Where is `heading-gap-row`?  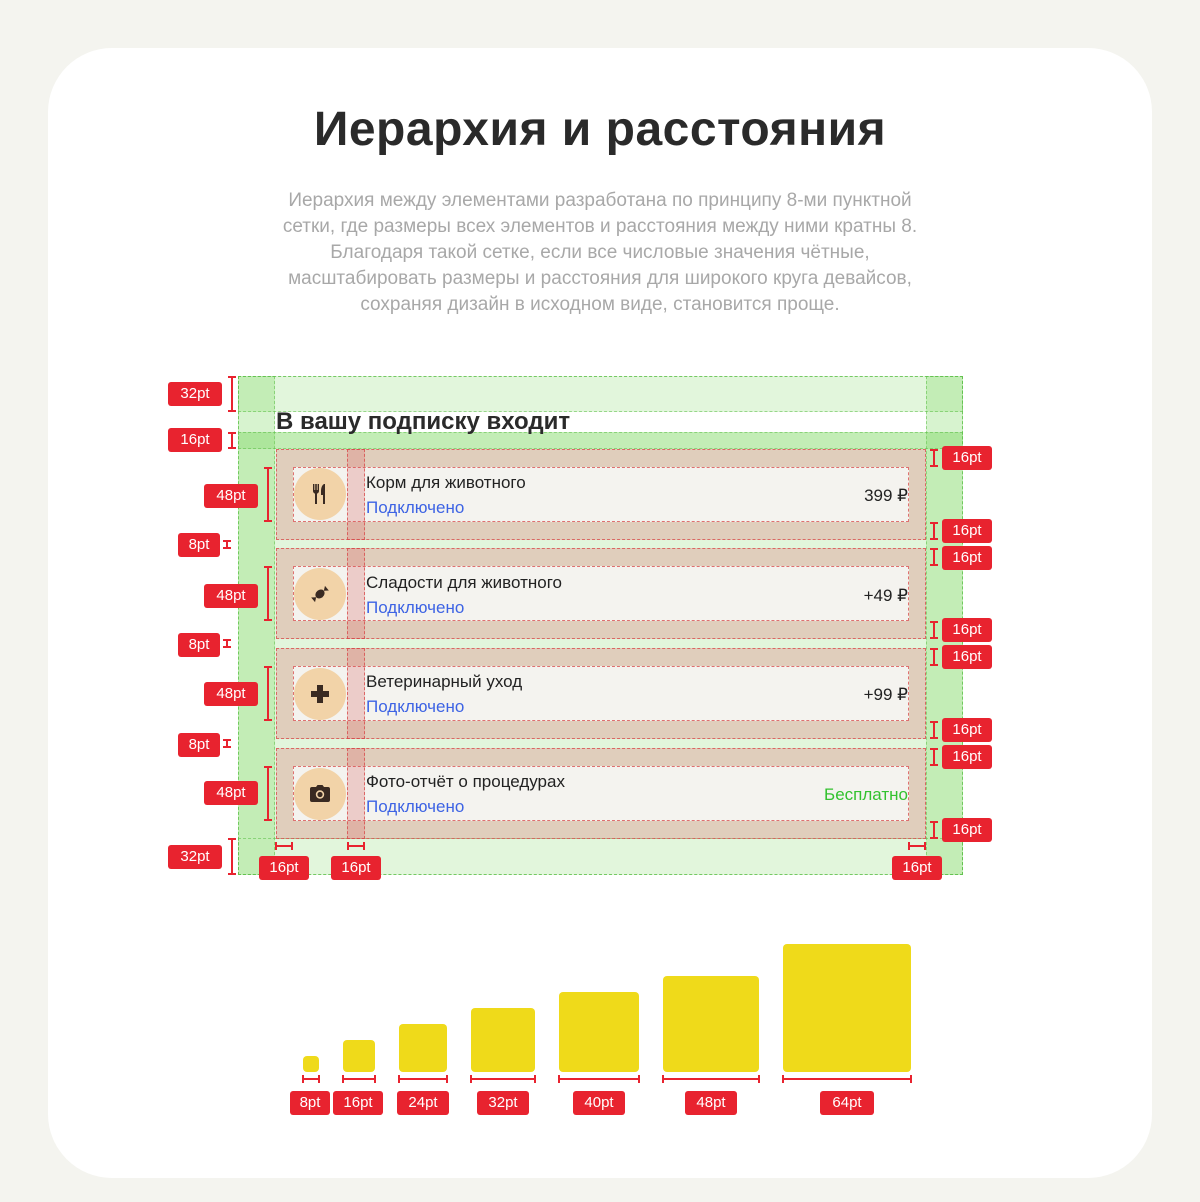
heading-gap-row is located at coordinates (600, 440).